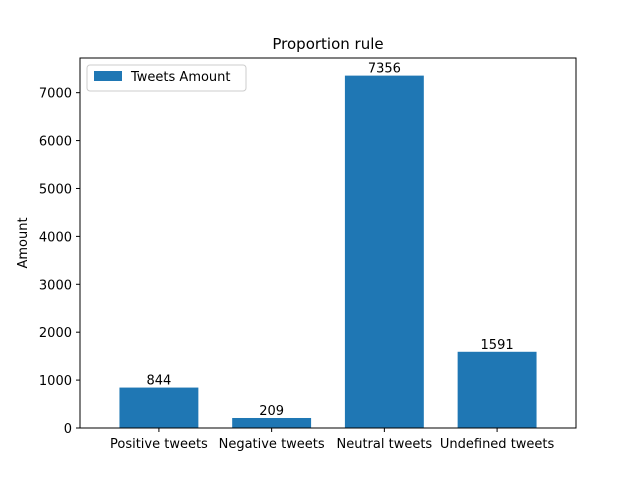 Image resolution: width=640 pixels, height=480 pixels. Describe the element at coordinates (23, 242) in the screenshot. I see `y-axis-label: Amount` at that location.